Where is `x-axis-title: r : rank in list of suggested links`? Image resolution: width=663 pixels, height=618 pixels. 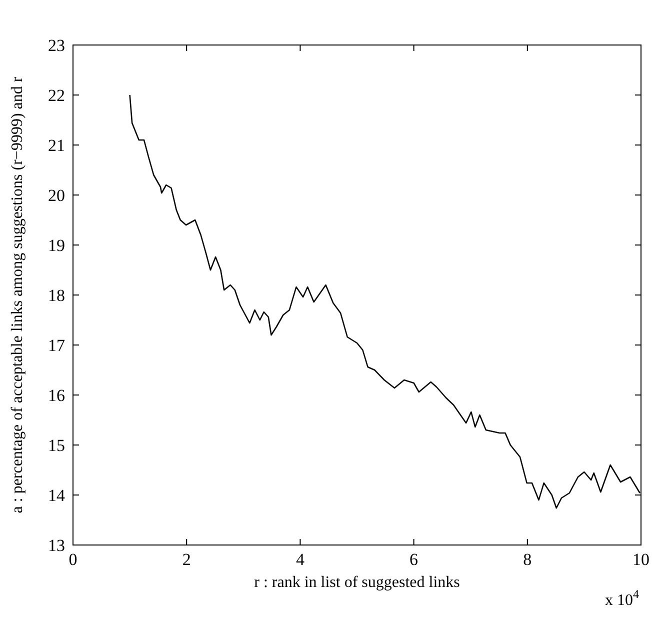
x-axis-title: r : rank in list of suggested links is located at coordinates (357, 582).